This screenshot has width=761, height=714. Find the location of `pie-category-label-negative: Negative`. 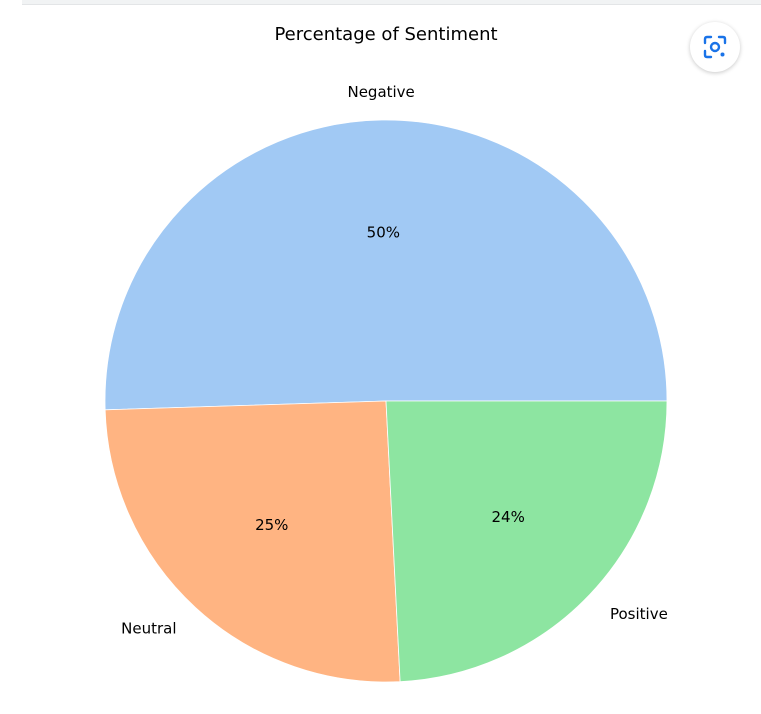

pie-category-label-negative: Negative is located at coordinates (380, 92).